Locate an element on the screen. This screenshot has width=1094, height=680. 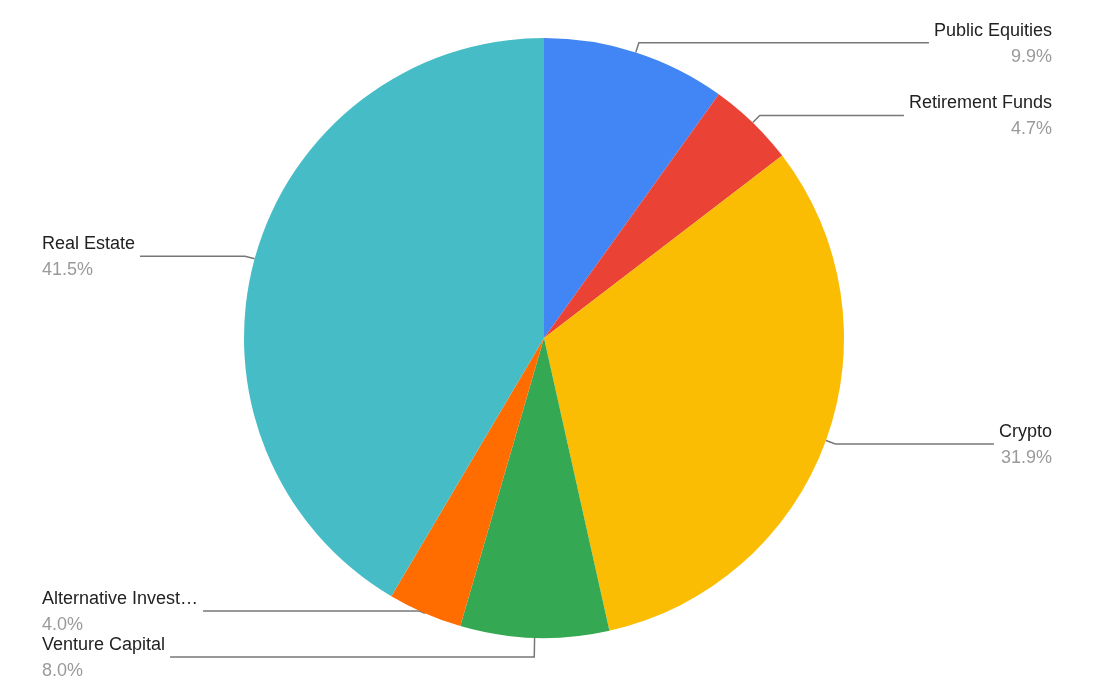
slice-label: Crypto is located at coordinates (1025, 430).